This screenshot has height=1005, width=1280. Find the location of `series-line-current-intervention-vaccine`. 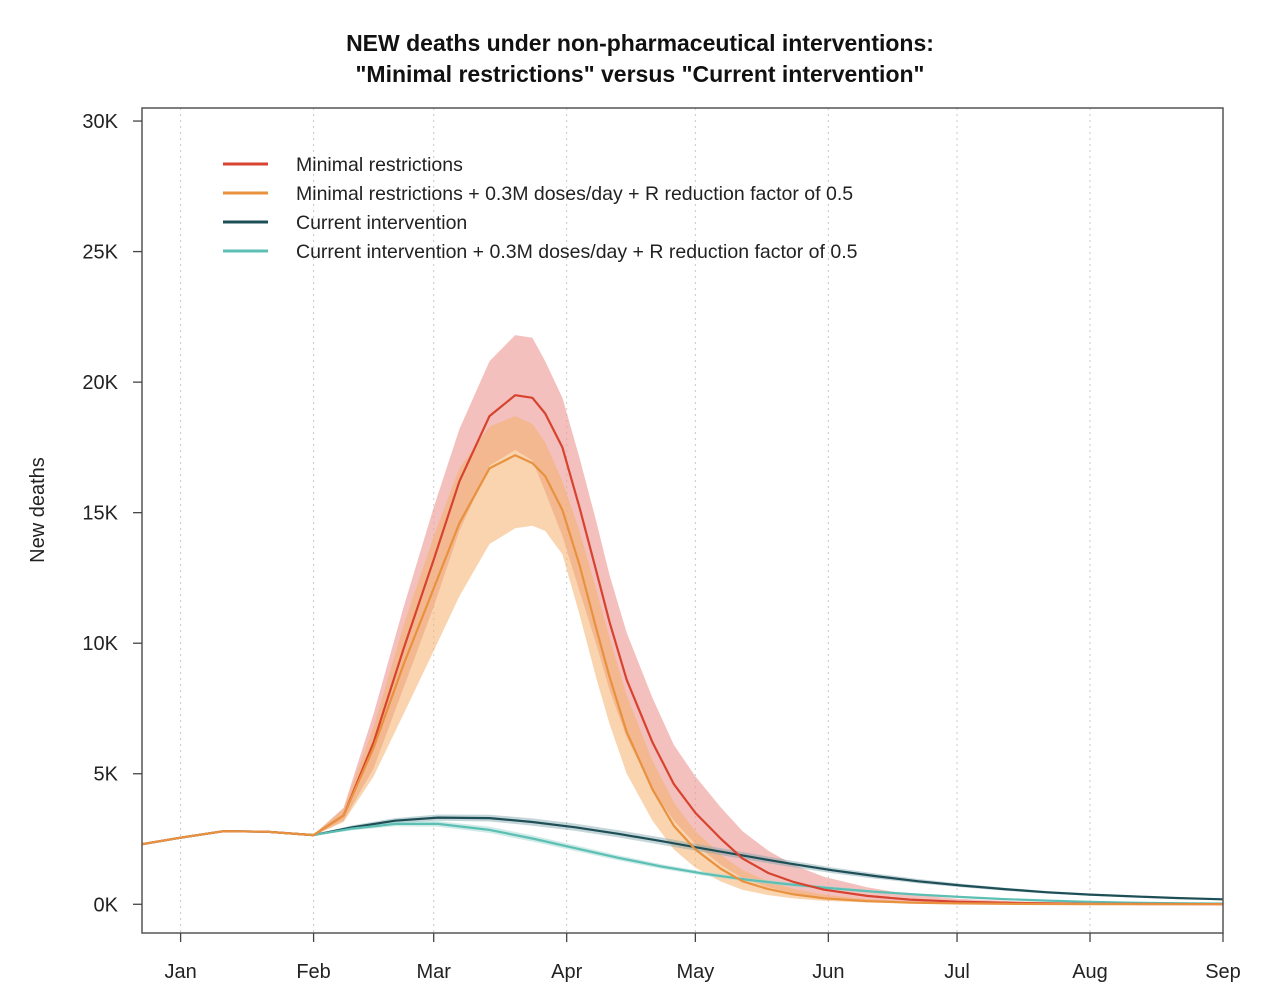

series-line-current-intervention-vaccine is located at coordinates (682, 863).